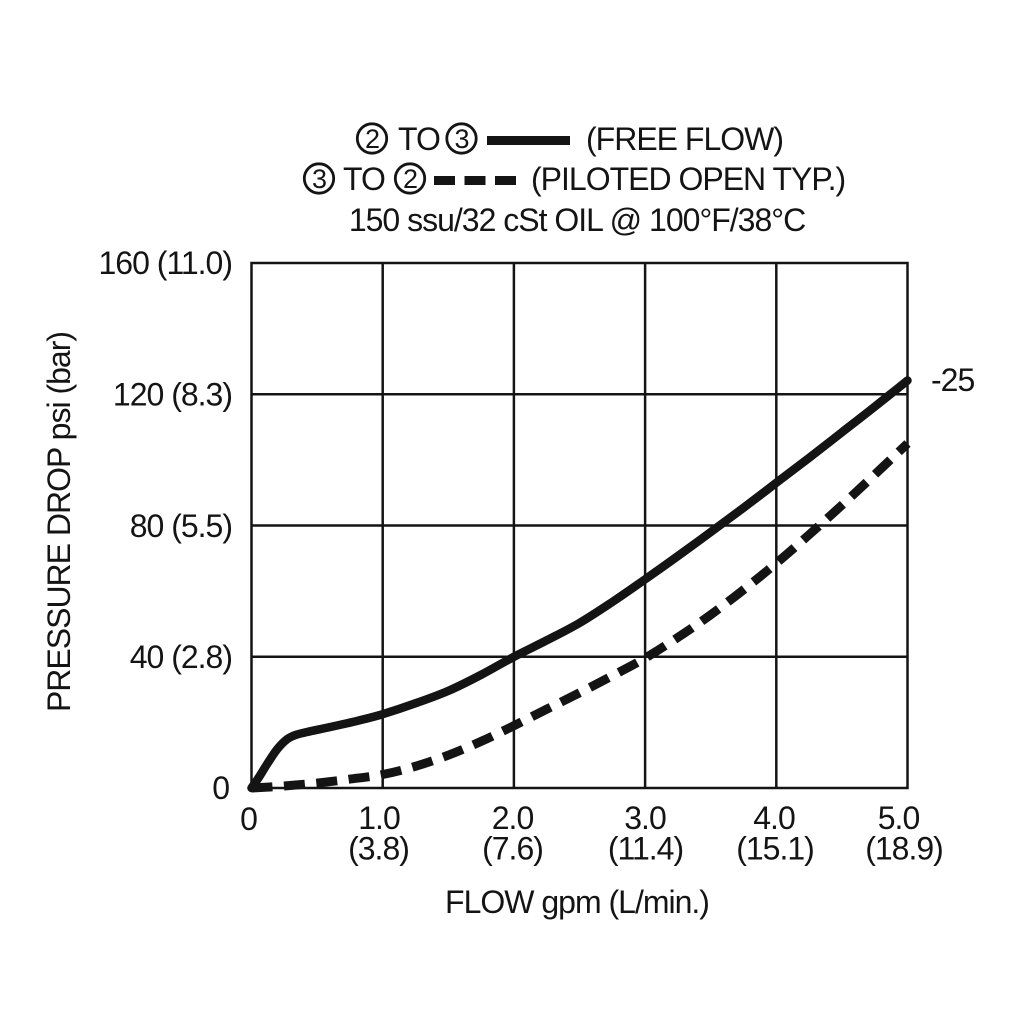  Describe the element at coordinates (378, 849) in the screenshot. I see `svg-text: (3.8)` at that location.